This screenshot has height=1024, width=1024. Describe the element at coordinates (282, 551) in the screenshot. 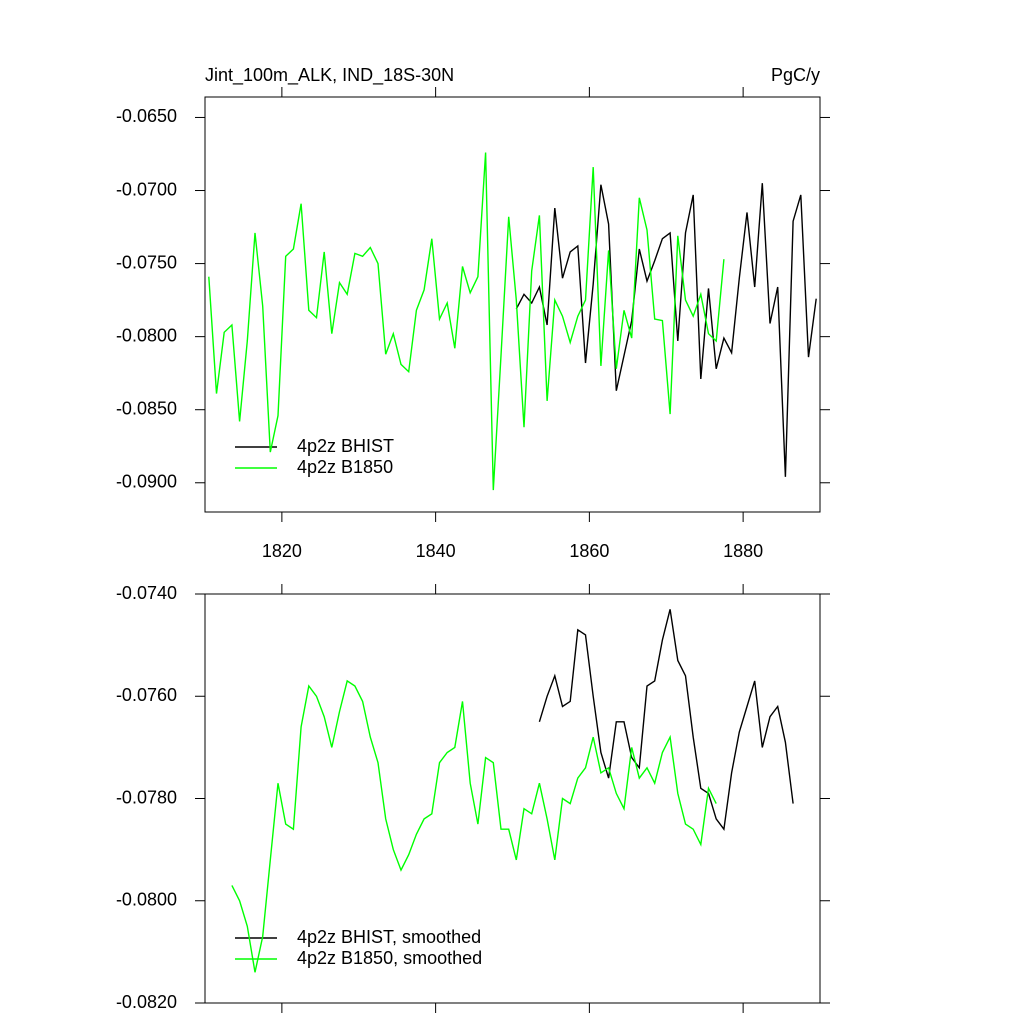

I see `x-tick-label: 1820` at that location.